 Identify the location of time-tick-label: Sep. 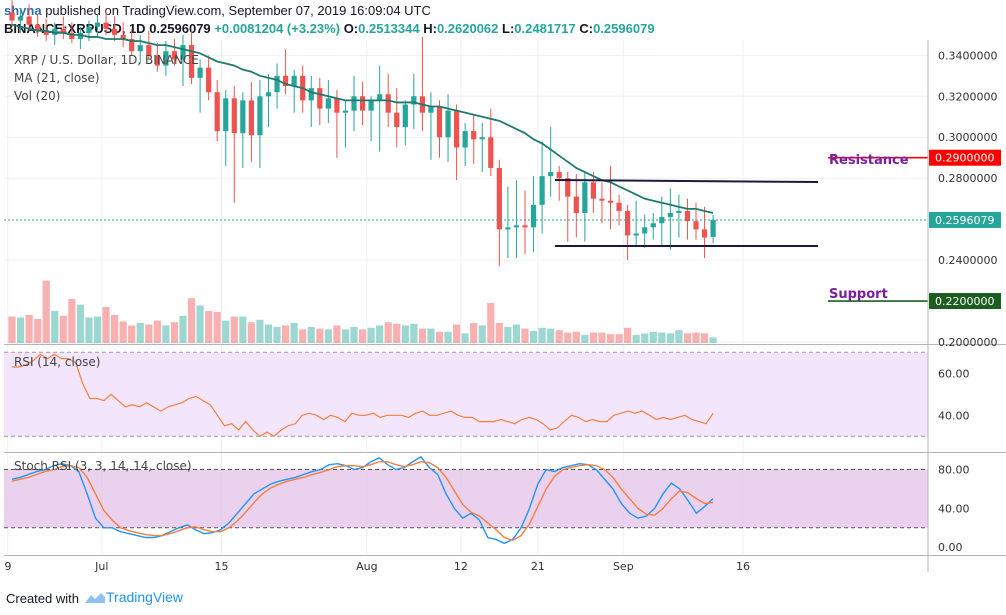
(623, 566).